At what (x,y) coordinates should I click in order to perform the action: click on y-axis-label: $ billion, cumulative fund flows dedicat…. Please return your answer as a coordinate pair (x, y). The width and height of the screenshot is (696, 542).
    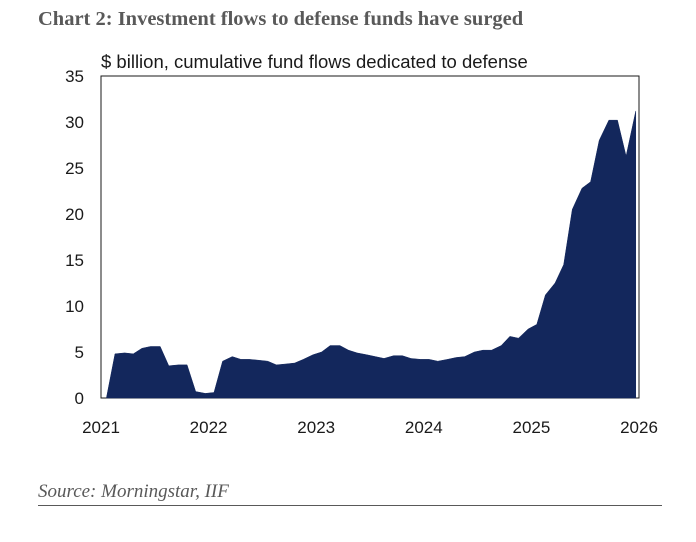
    Looking at the image, I should click on (314, 61).